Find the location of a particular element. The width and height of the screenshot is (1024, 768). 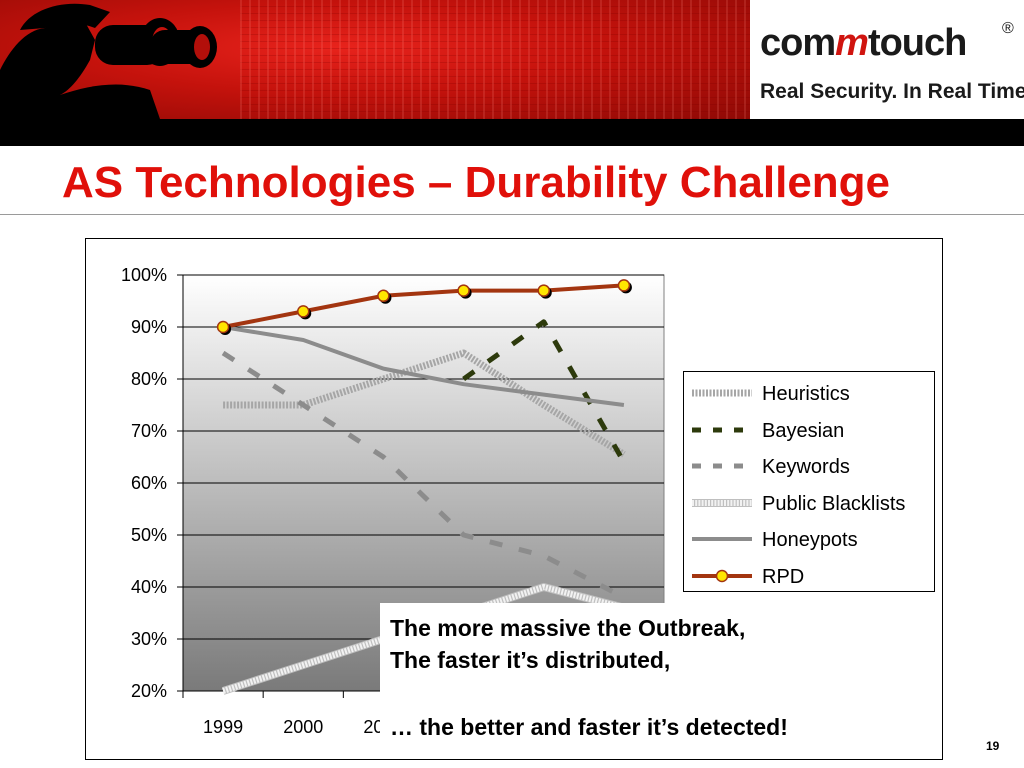

registered-mark: ® is located at coordinates (1008, 28).